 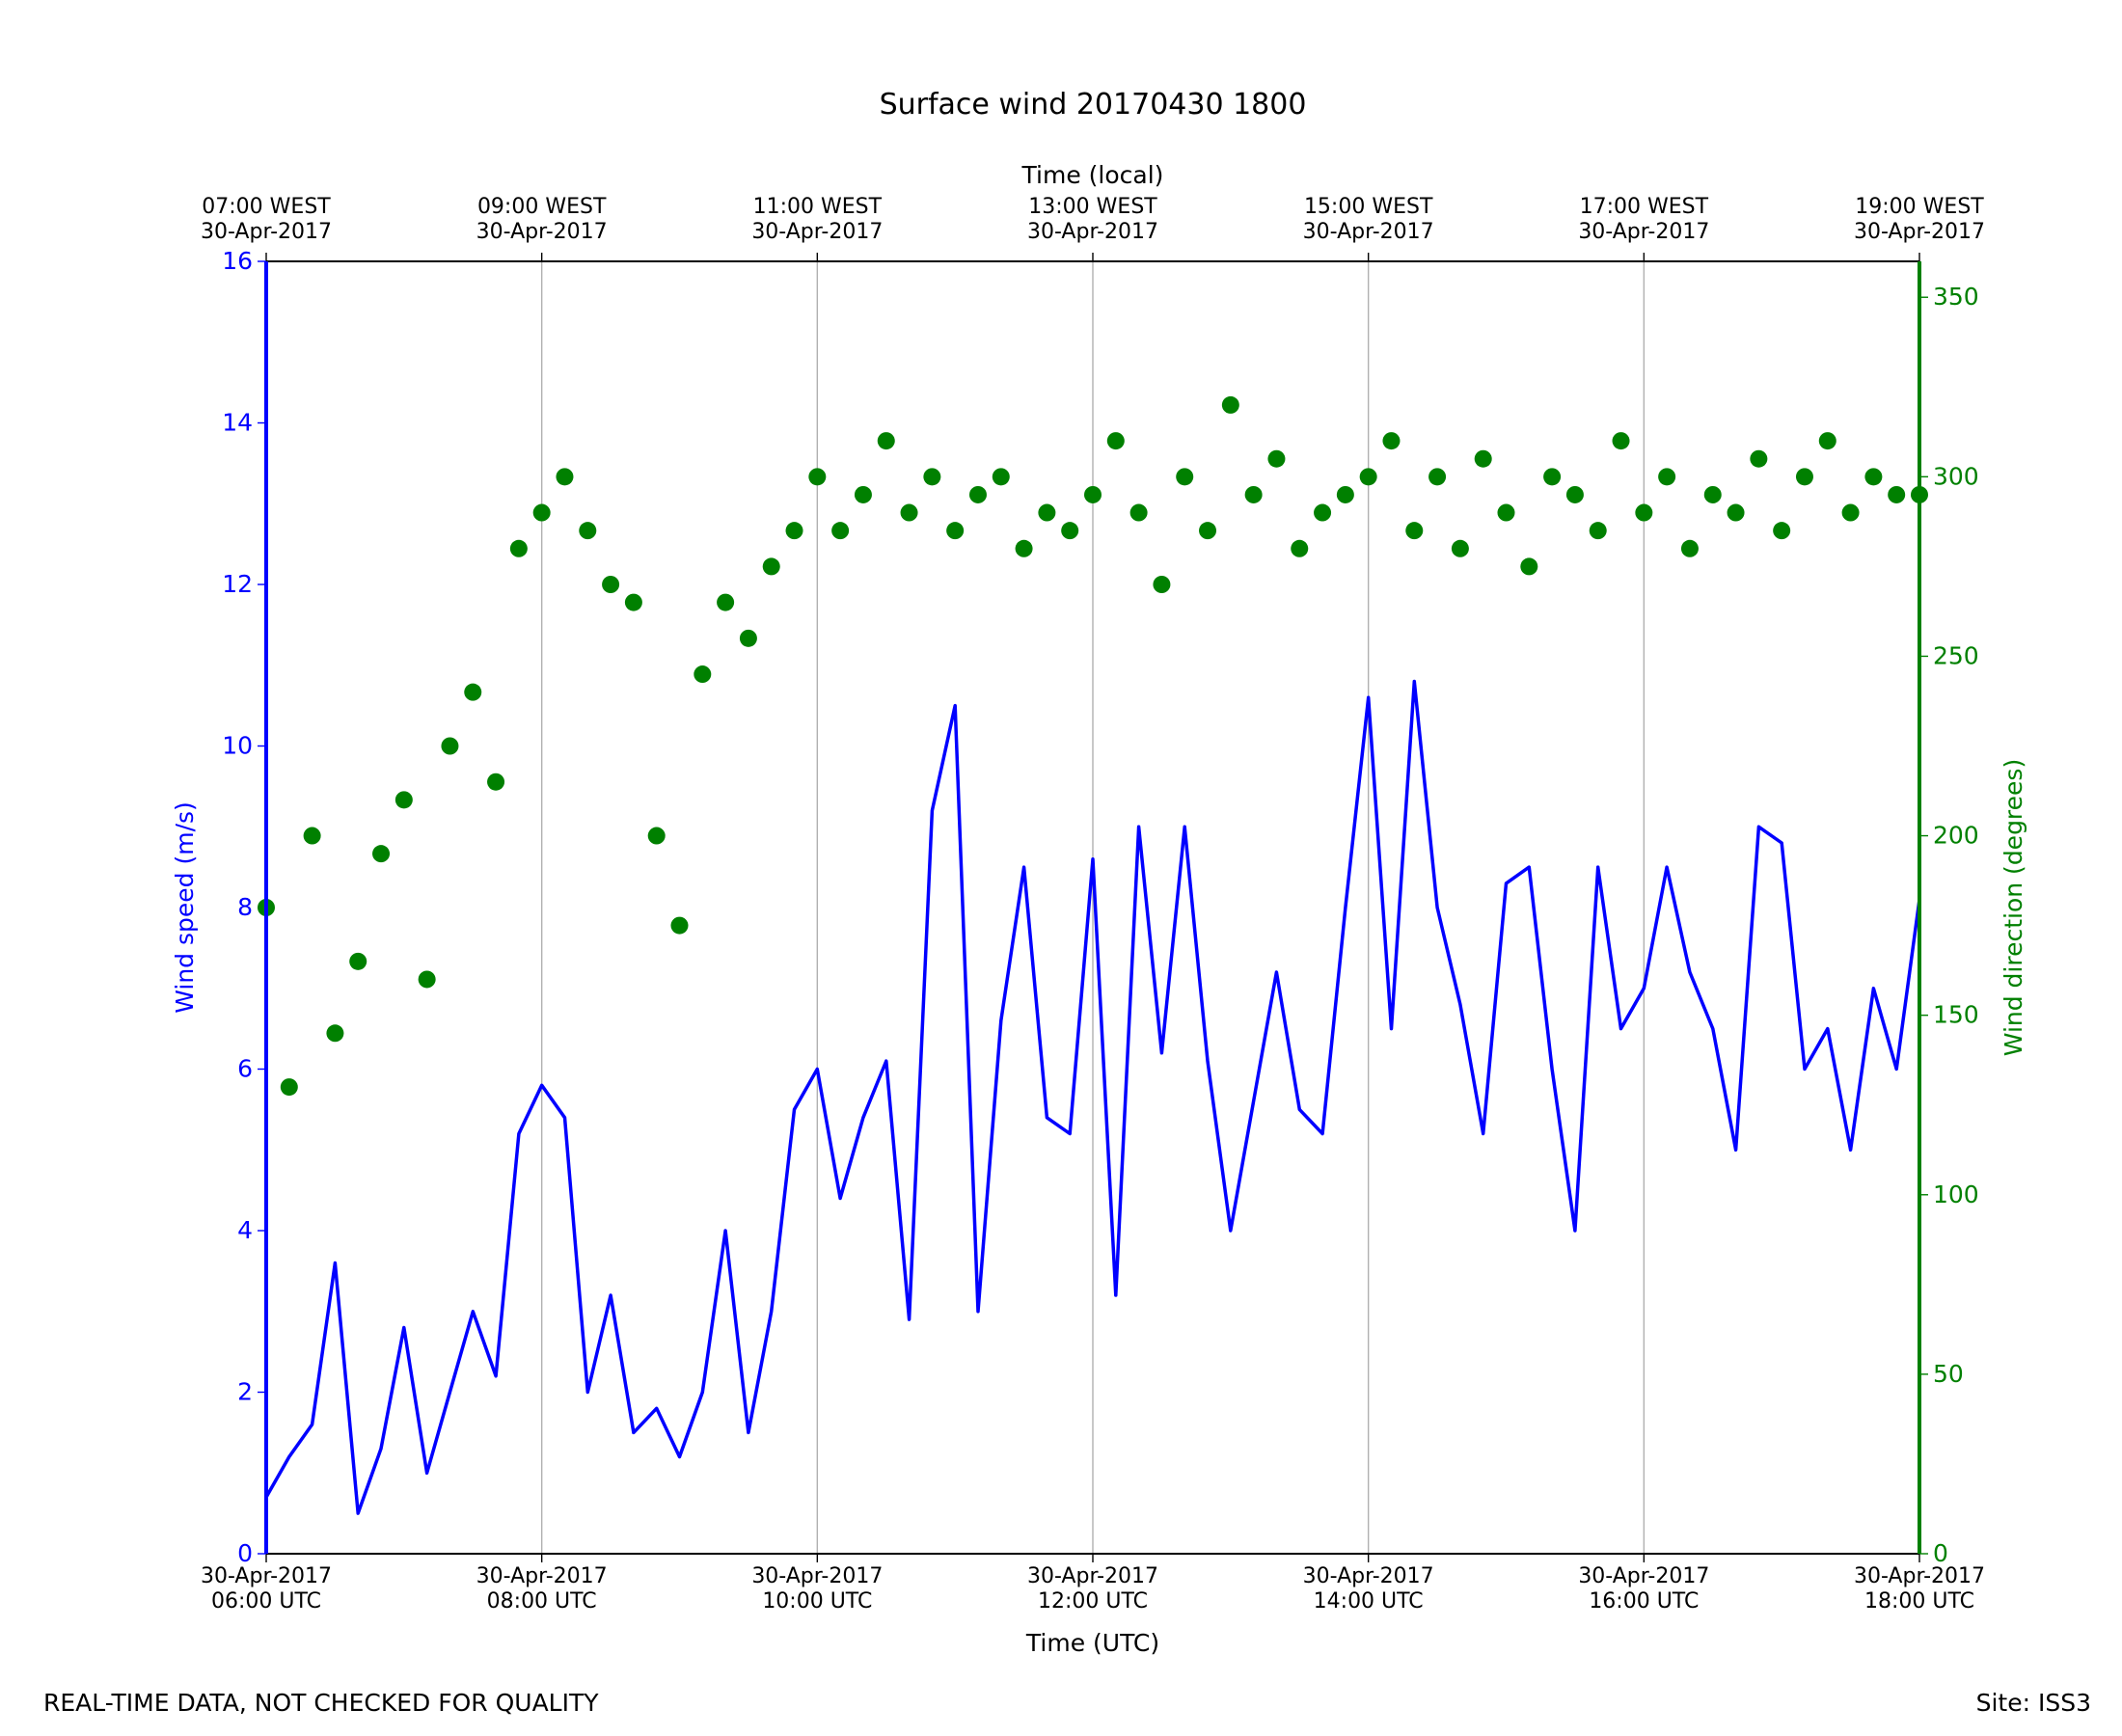 I want to click on x2-tick-label: 17:00 WEST 30-Apr-2017, so click(x=1644, y=220).